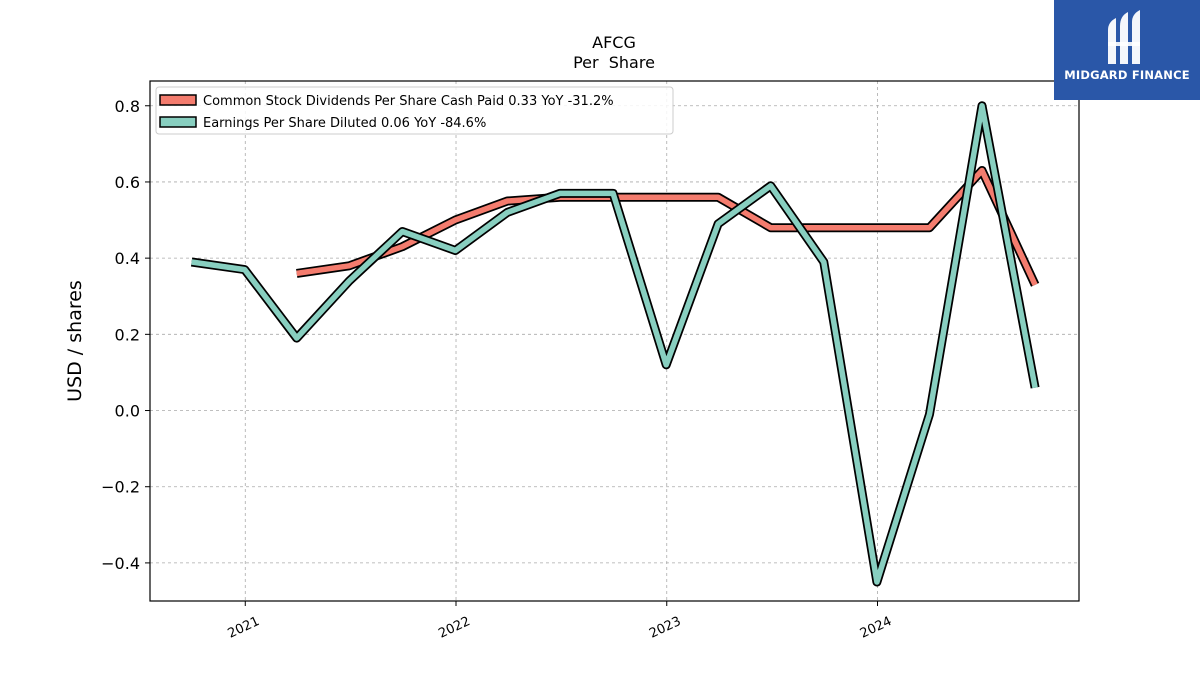  Describe the element at coordinates (614, 62) in the screenshot. I see `chart-subtitle: Per Share` at that location.